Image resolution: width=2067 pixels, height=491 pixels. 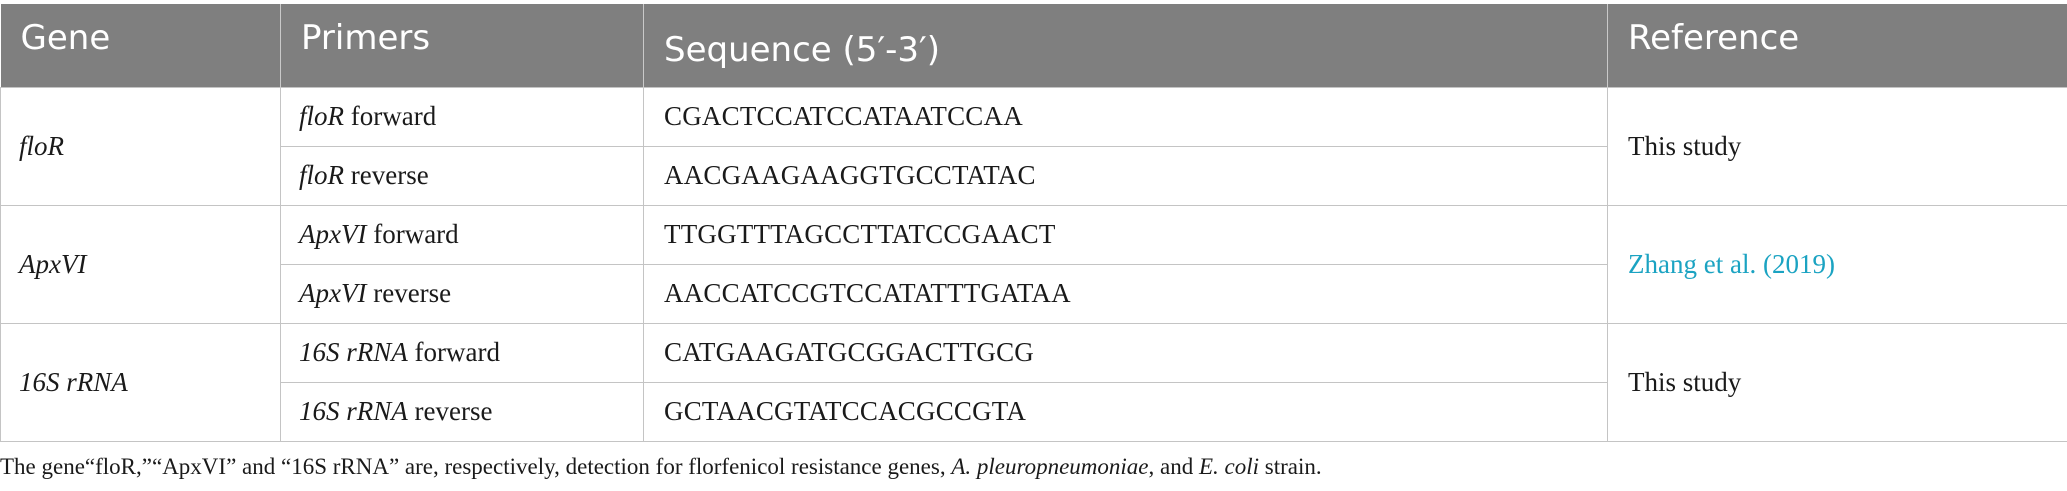 What do you see at coordinates (1125, 411) in the screenshot?
I see `sequence-cell: GCTAACGTATCCACGCCGTA` at bounding box center [1125, 411].